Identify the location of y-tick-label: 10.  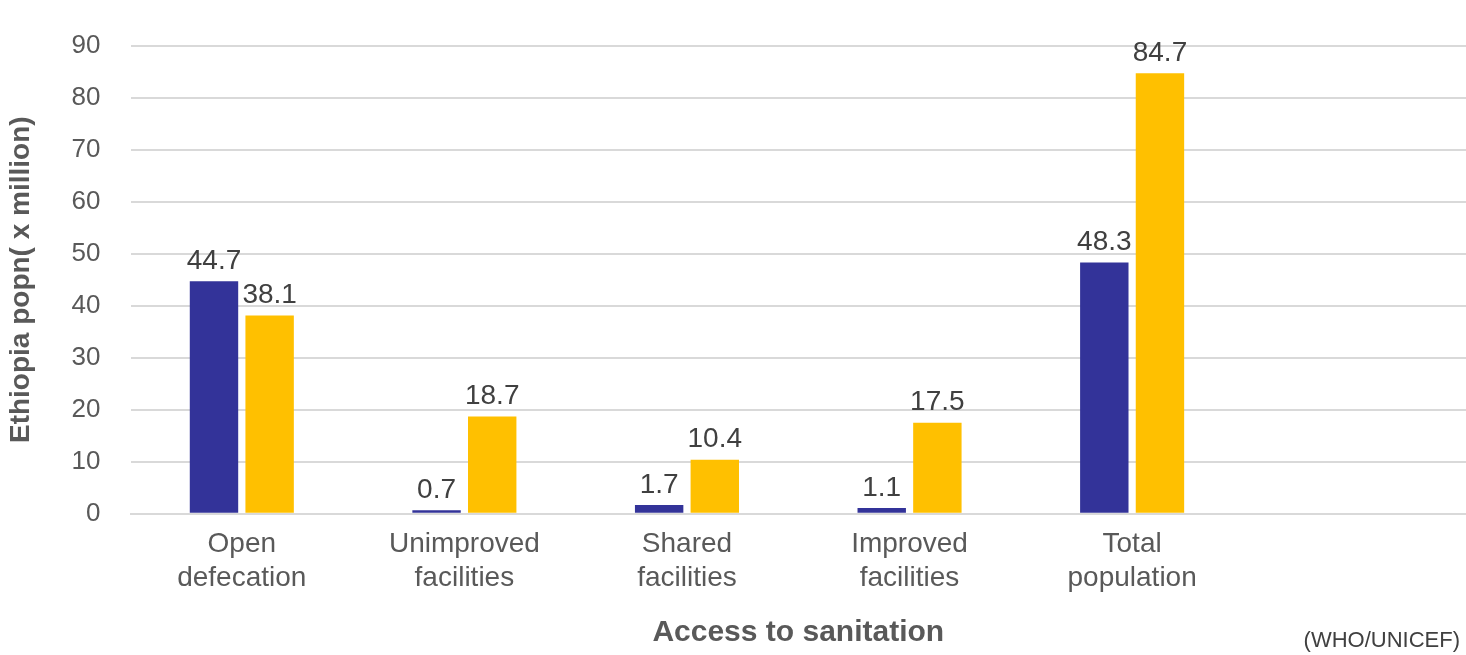
(86, 459).